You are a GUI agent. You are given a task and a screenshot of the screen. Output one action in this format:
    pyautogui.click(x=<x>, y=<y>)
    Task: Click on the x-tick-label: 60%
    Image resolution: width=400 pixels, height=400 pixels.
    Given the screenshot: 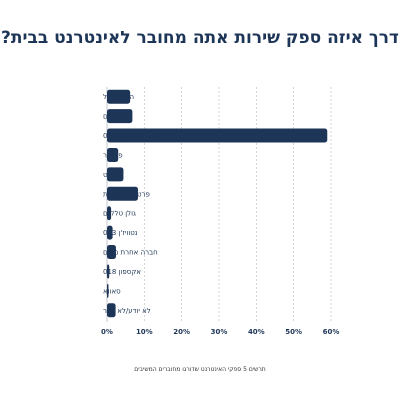 What is the action you would take?
    pyautogui.click(x=331, y=332)
    